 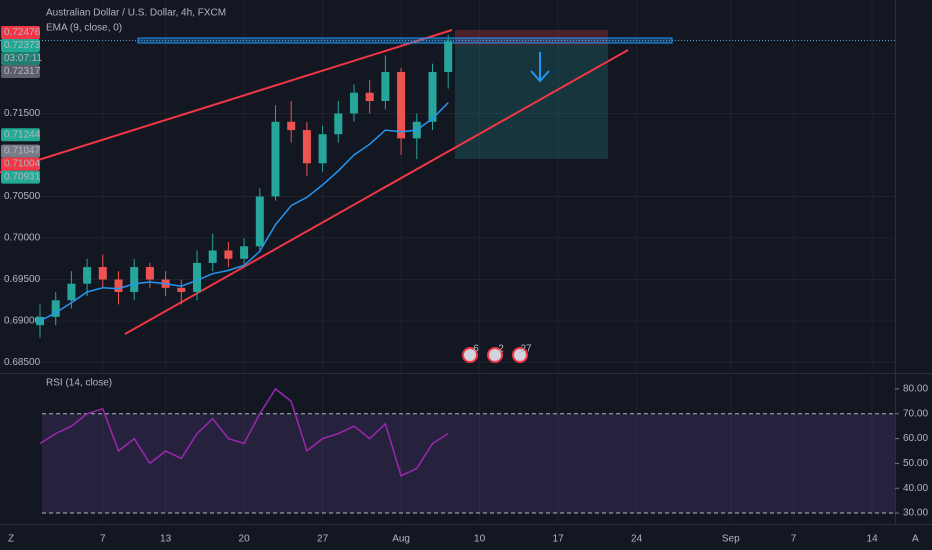 What do you see at coordinates (531, 102) in the screenshot?
I see `target-zone` at bounding box center [531, 102].